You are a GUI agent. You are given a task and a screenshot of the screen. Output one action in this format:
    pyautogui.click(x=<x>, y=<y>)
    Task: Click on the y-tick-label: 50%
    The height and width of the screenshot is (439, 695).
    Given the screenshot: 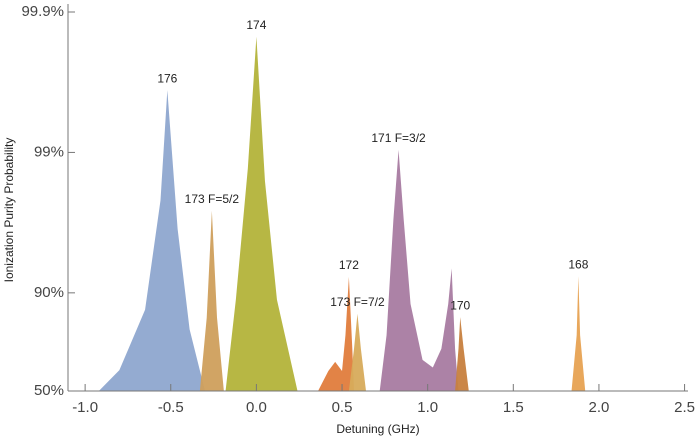 What is the action you would take?
    pyautogui.click(x=49, y=390)
    